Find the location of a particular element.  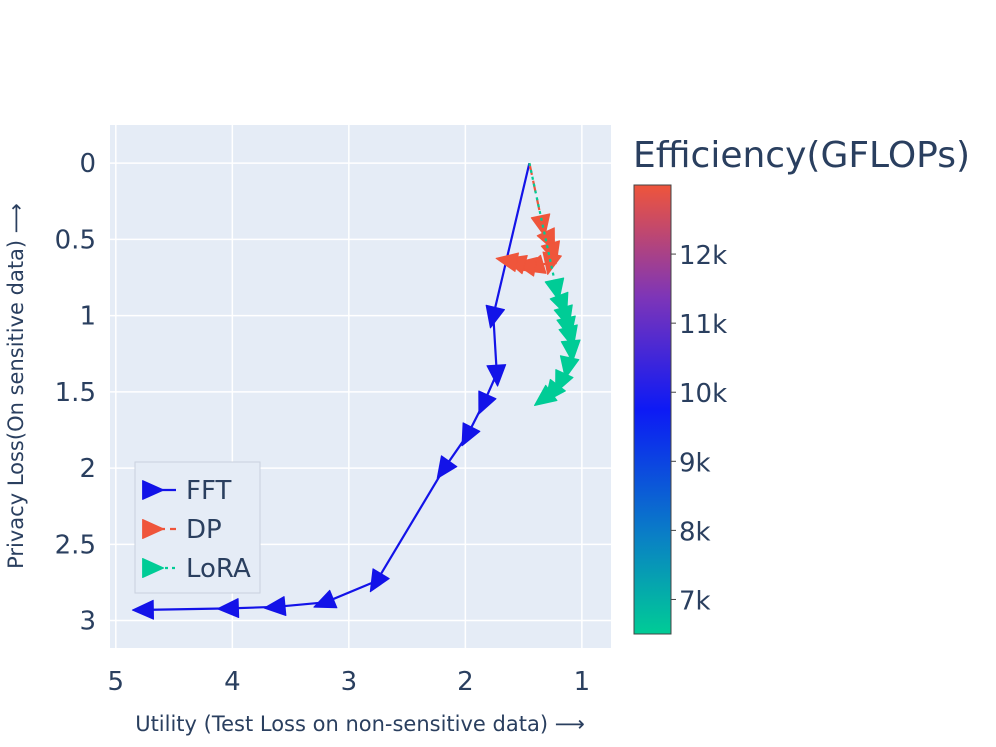

colorbar-tick-label: 8k is located at coordinates (695, 532).